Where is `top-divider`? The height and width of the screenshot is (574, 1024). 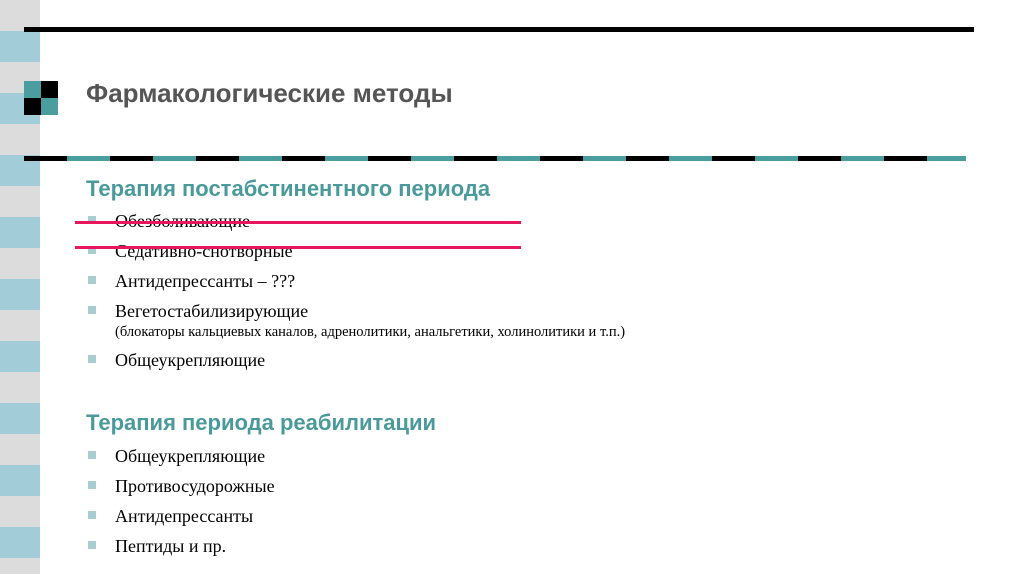 top-divider is located at coordinates (499, 29).